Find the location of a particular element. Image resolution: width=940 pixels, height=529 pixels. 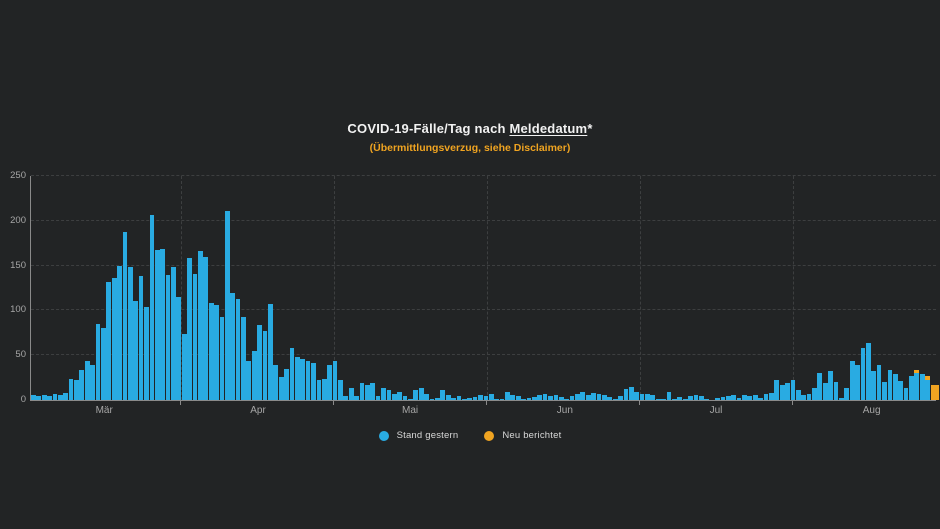

bar-neu-berichtet is located at coordinates (917, 372).